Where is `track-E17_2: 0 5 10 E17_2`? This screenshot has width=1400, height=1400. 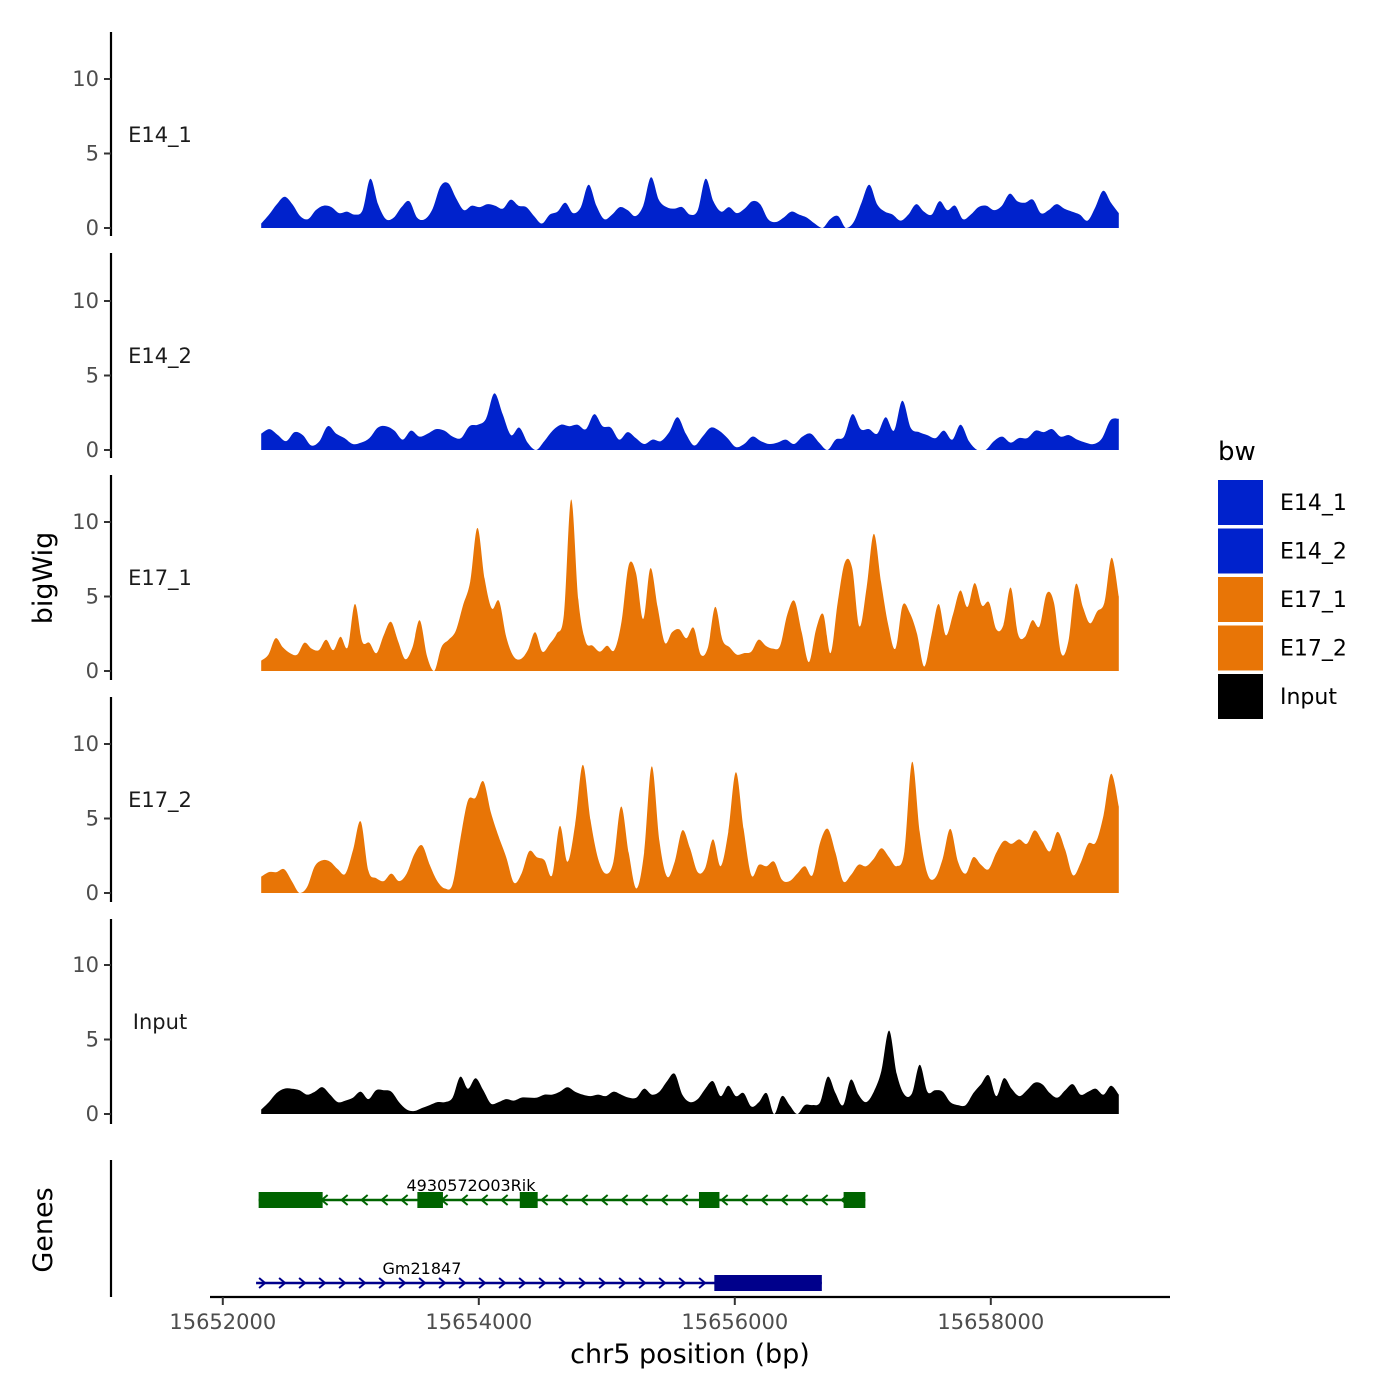 track-E17_2: 0 5 10 E17_2 is located at coordinates (595, 801).